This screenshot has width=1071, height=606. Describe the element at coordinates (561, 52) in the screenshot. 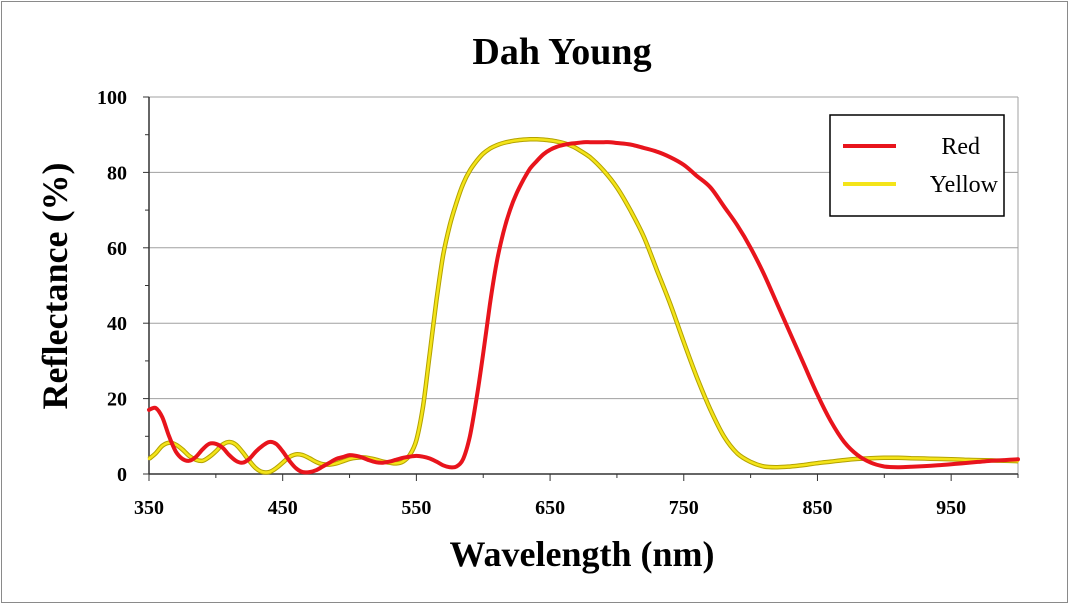

I see `chart-title: Dah Young` at that location.